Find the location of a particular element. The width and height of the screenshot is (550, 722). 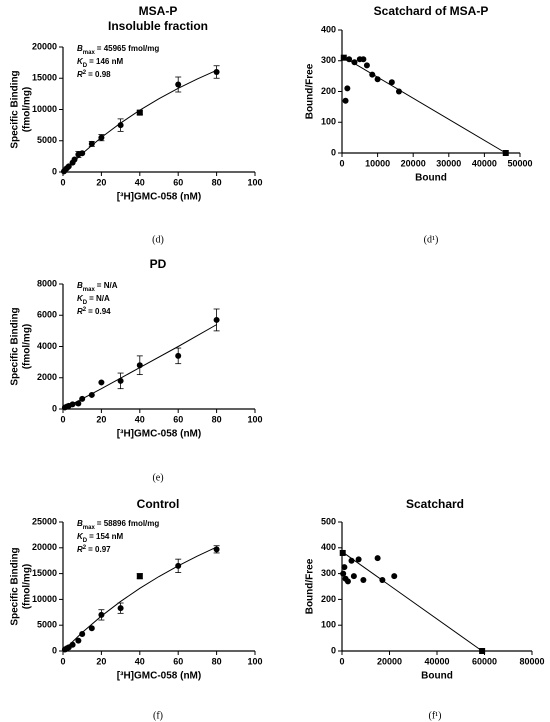

annotation: KD = 146 nM is located at coordinates (100, 62).